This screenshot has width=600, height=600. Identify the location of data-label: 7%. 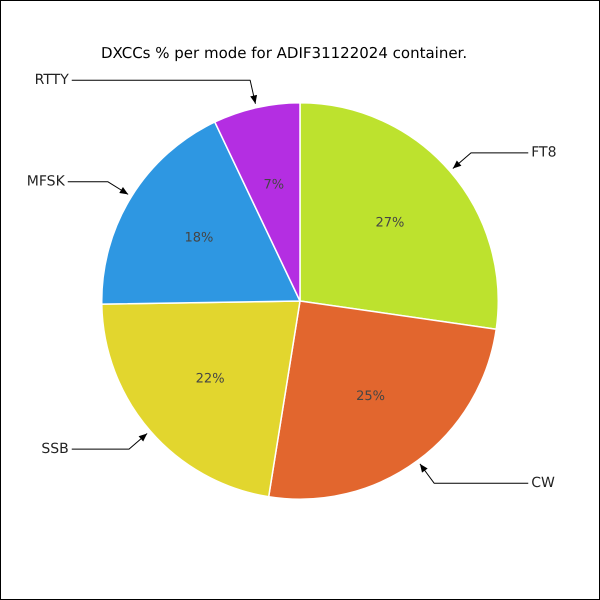
(273, 184).